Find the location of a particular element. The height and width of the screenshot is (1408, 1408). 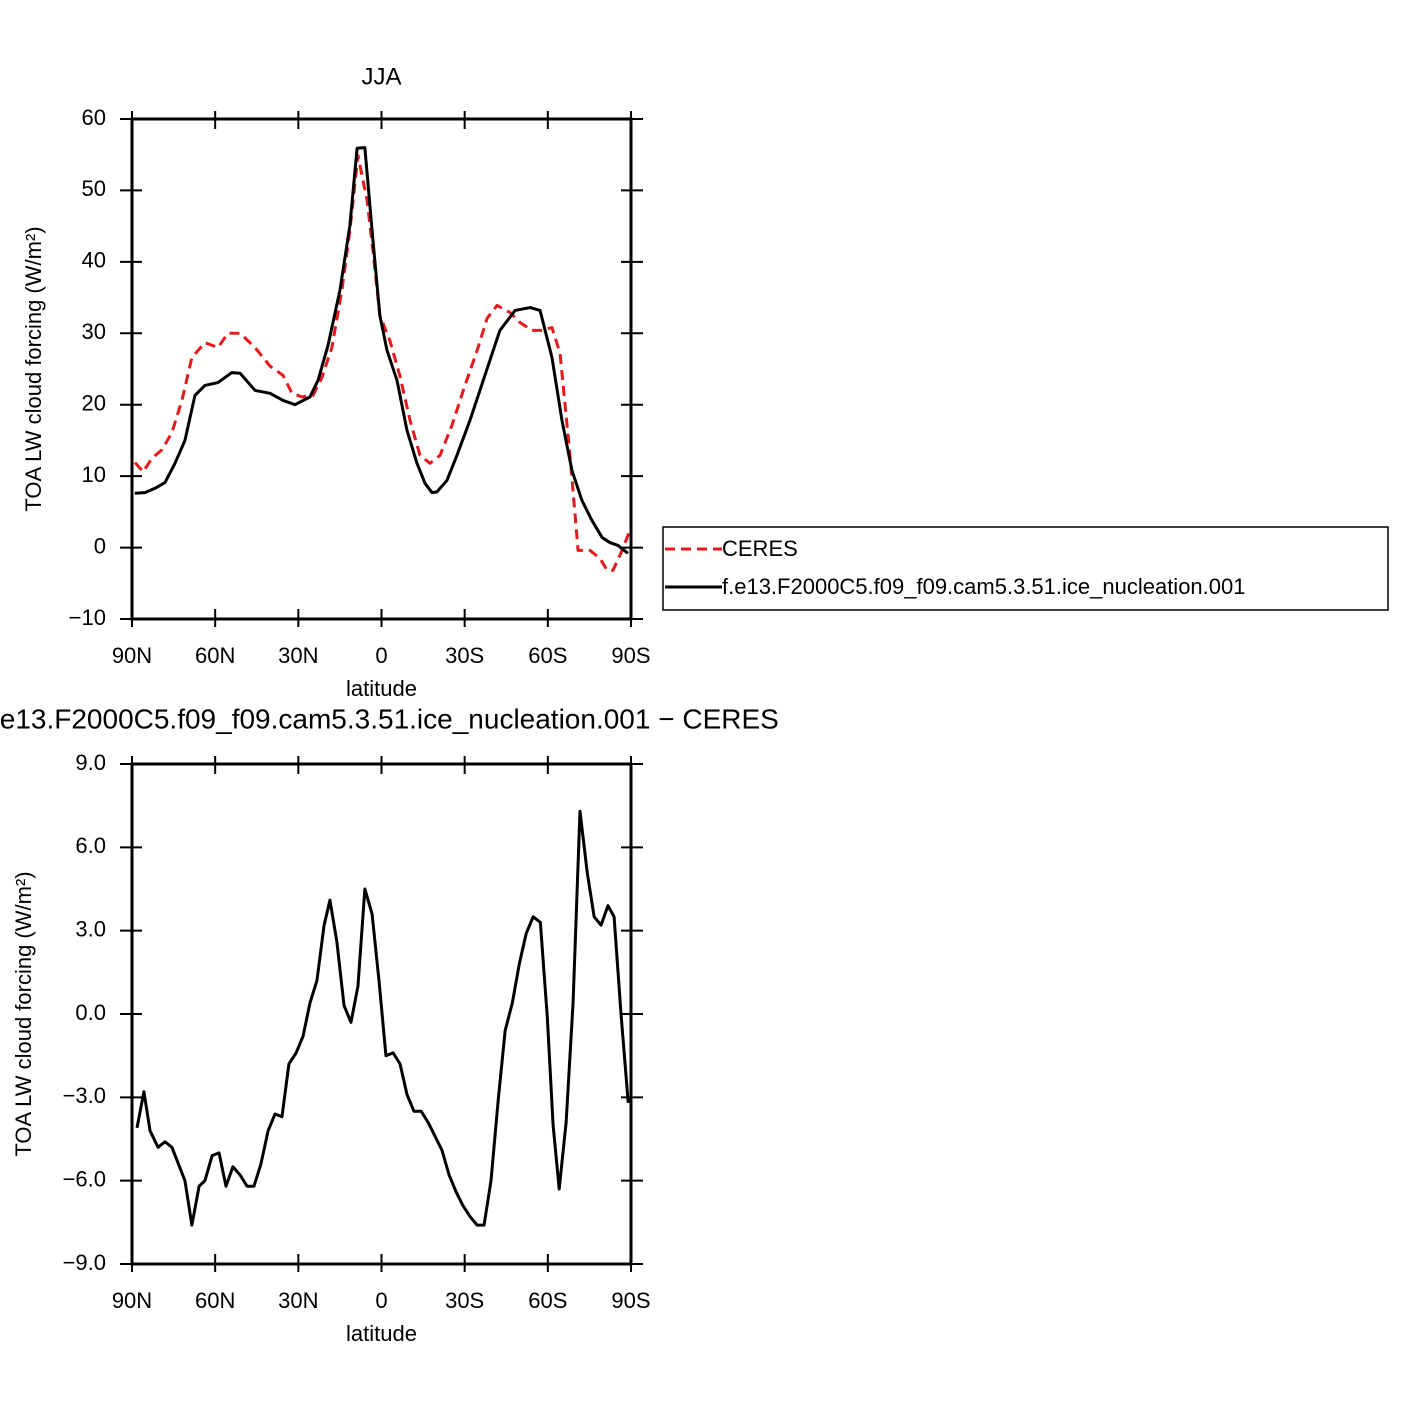

y-tick-label: 0.0 is located at coordinates (90, 1012).